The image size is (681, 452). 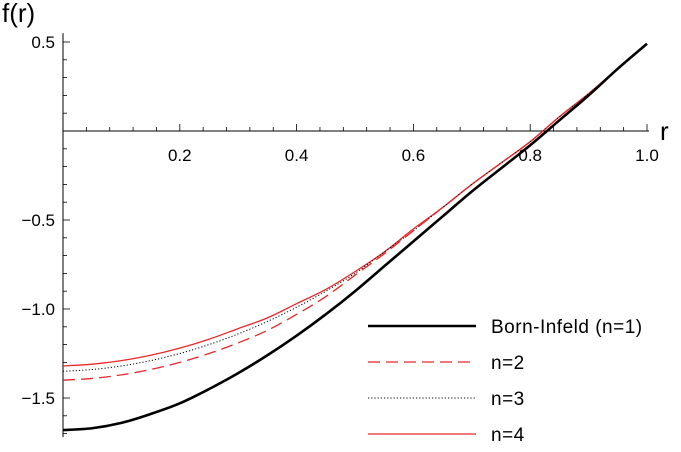 I want to click on y-tick-label: 0.5, so click(x=43, y=42).